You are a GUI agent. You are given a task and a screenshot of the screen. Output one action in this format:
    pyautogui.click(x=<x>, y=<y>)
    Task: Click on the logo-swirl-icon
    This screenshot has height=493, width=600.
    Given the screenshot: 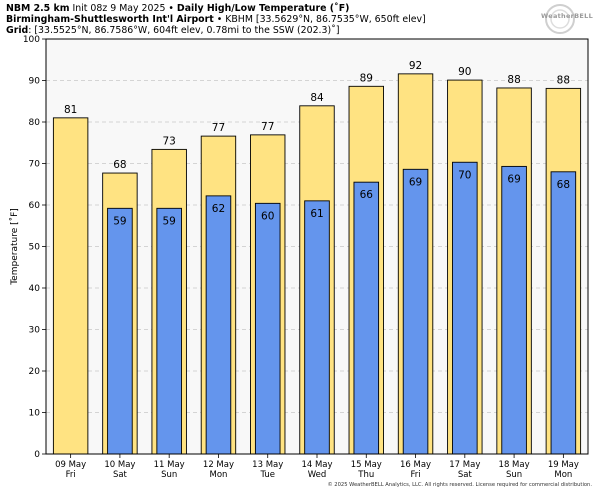 What is the action you would take?
    pyautogui.click(x=560, y=19)
    